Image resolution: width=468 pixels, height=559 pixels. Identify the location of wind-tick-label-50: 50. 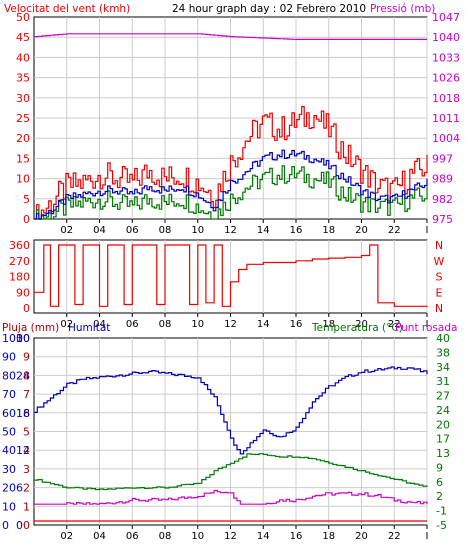
(23, 17).